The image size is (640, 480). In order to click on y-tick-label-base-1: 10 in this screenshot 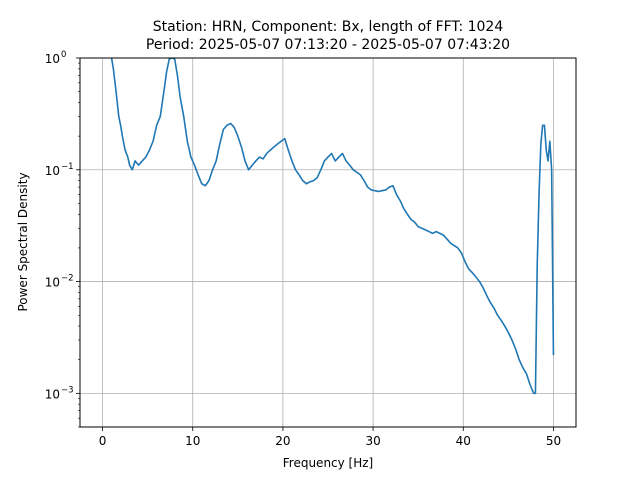, I will do `click(52, 171)`.